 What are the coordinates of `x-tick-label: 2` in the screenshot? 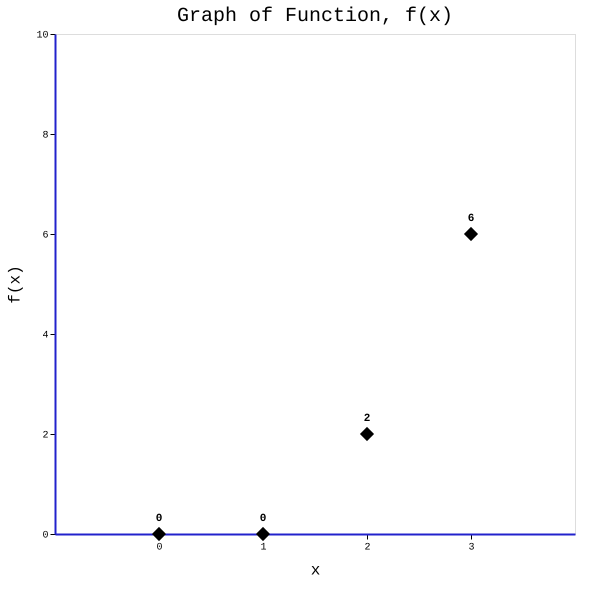 It's located at (367, 548).